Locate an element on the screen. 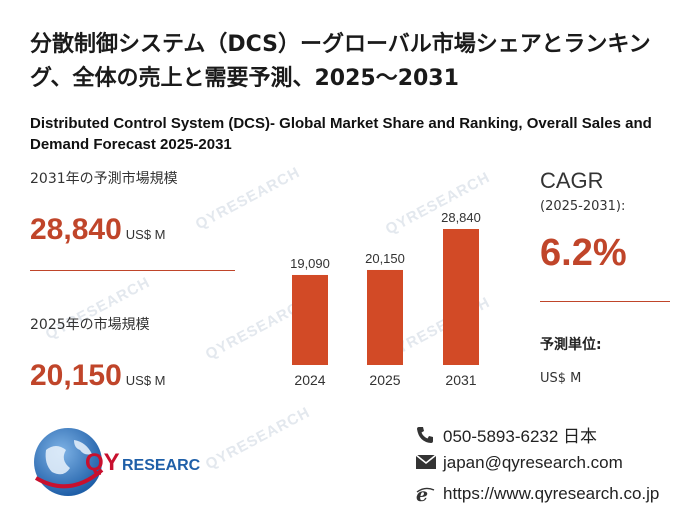  email-link: japan@qyresearch.com is located at coordinates (533, 462).